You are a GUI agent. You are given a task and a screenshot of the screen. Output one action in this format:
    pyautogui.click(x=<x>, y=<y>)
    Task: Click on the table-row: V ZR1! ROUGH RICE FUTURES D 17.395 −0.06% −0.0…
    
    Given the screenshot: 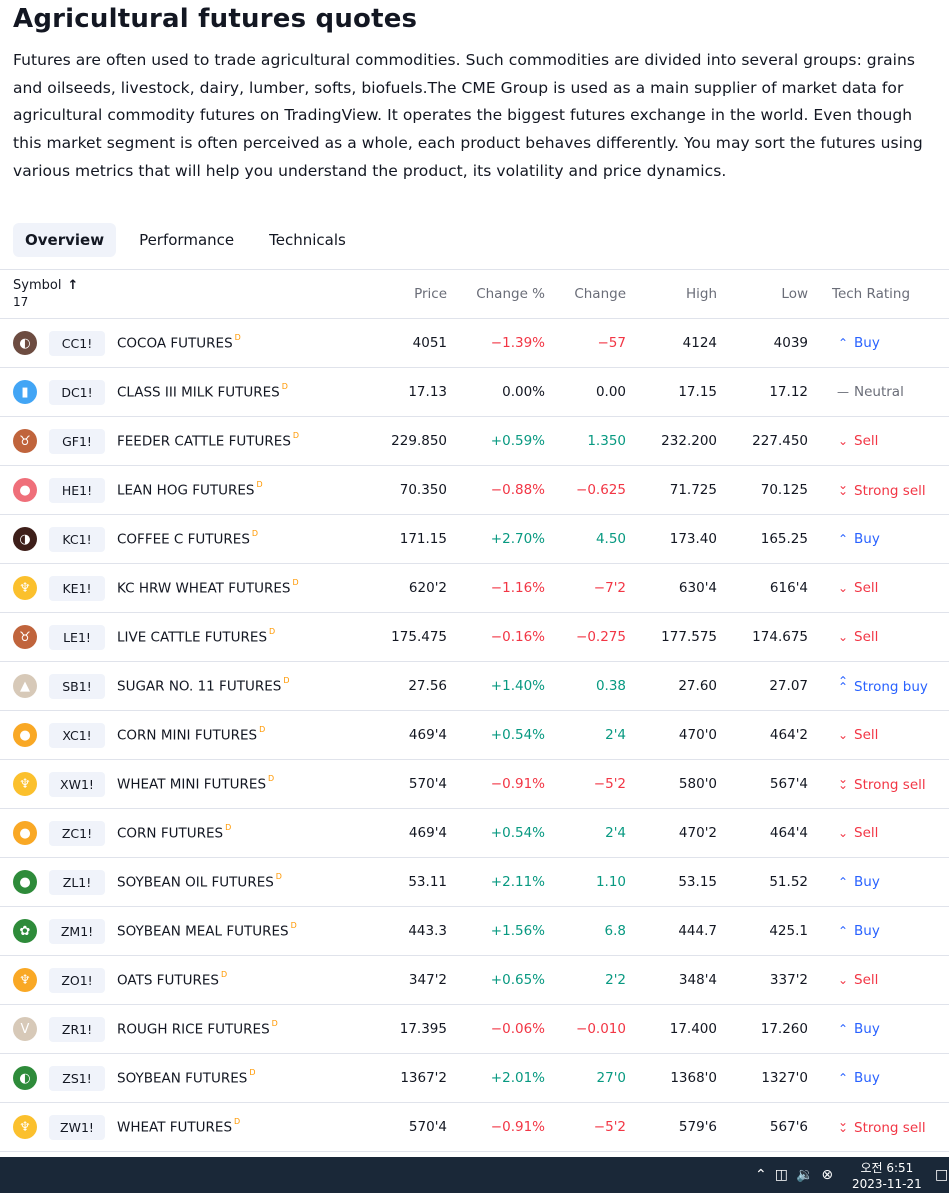 What is the action you would take?
    pyautogui.click(x=474, y=1029)
    